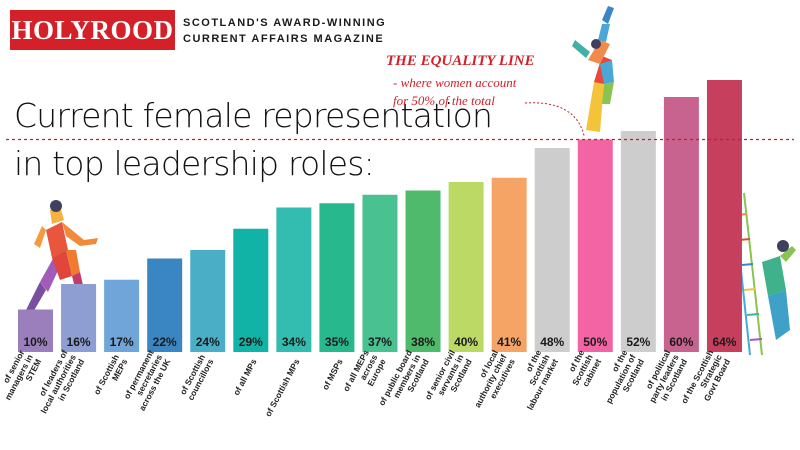 Image resolution: width=800 pixels, height=450 pixels. Describe the element at coordinates (705, 381) in the screenshot. I see `category-label-17: of the ScottishStrategicGovt Board` at that location.